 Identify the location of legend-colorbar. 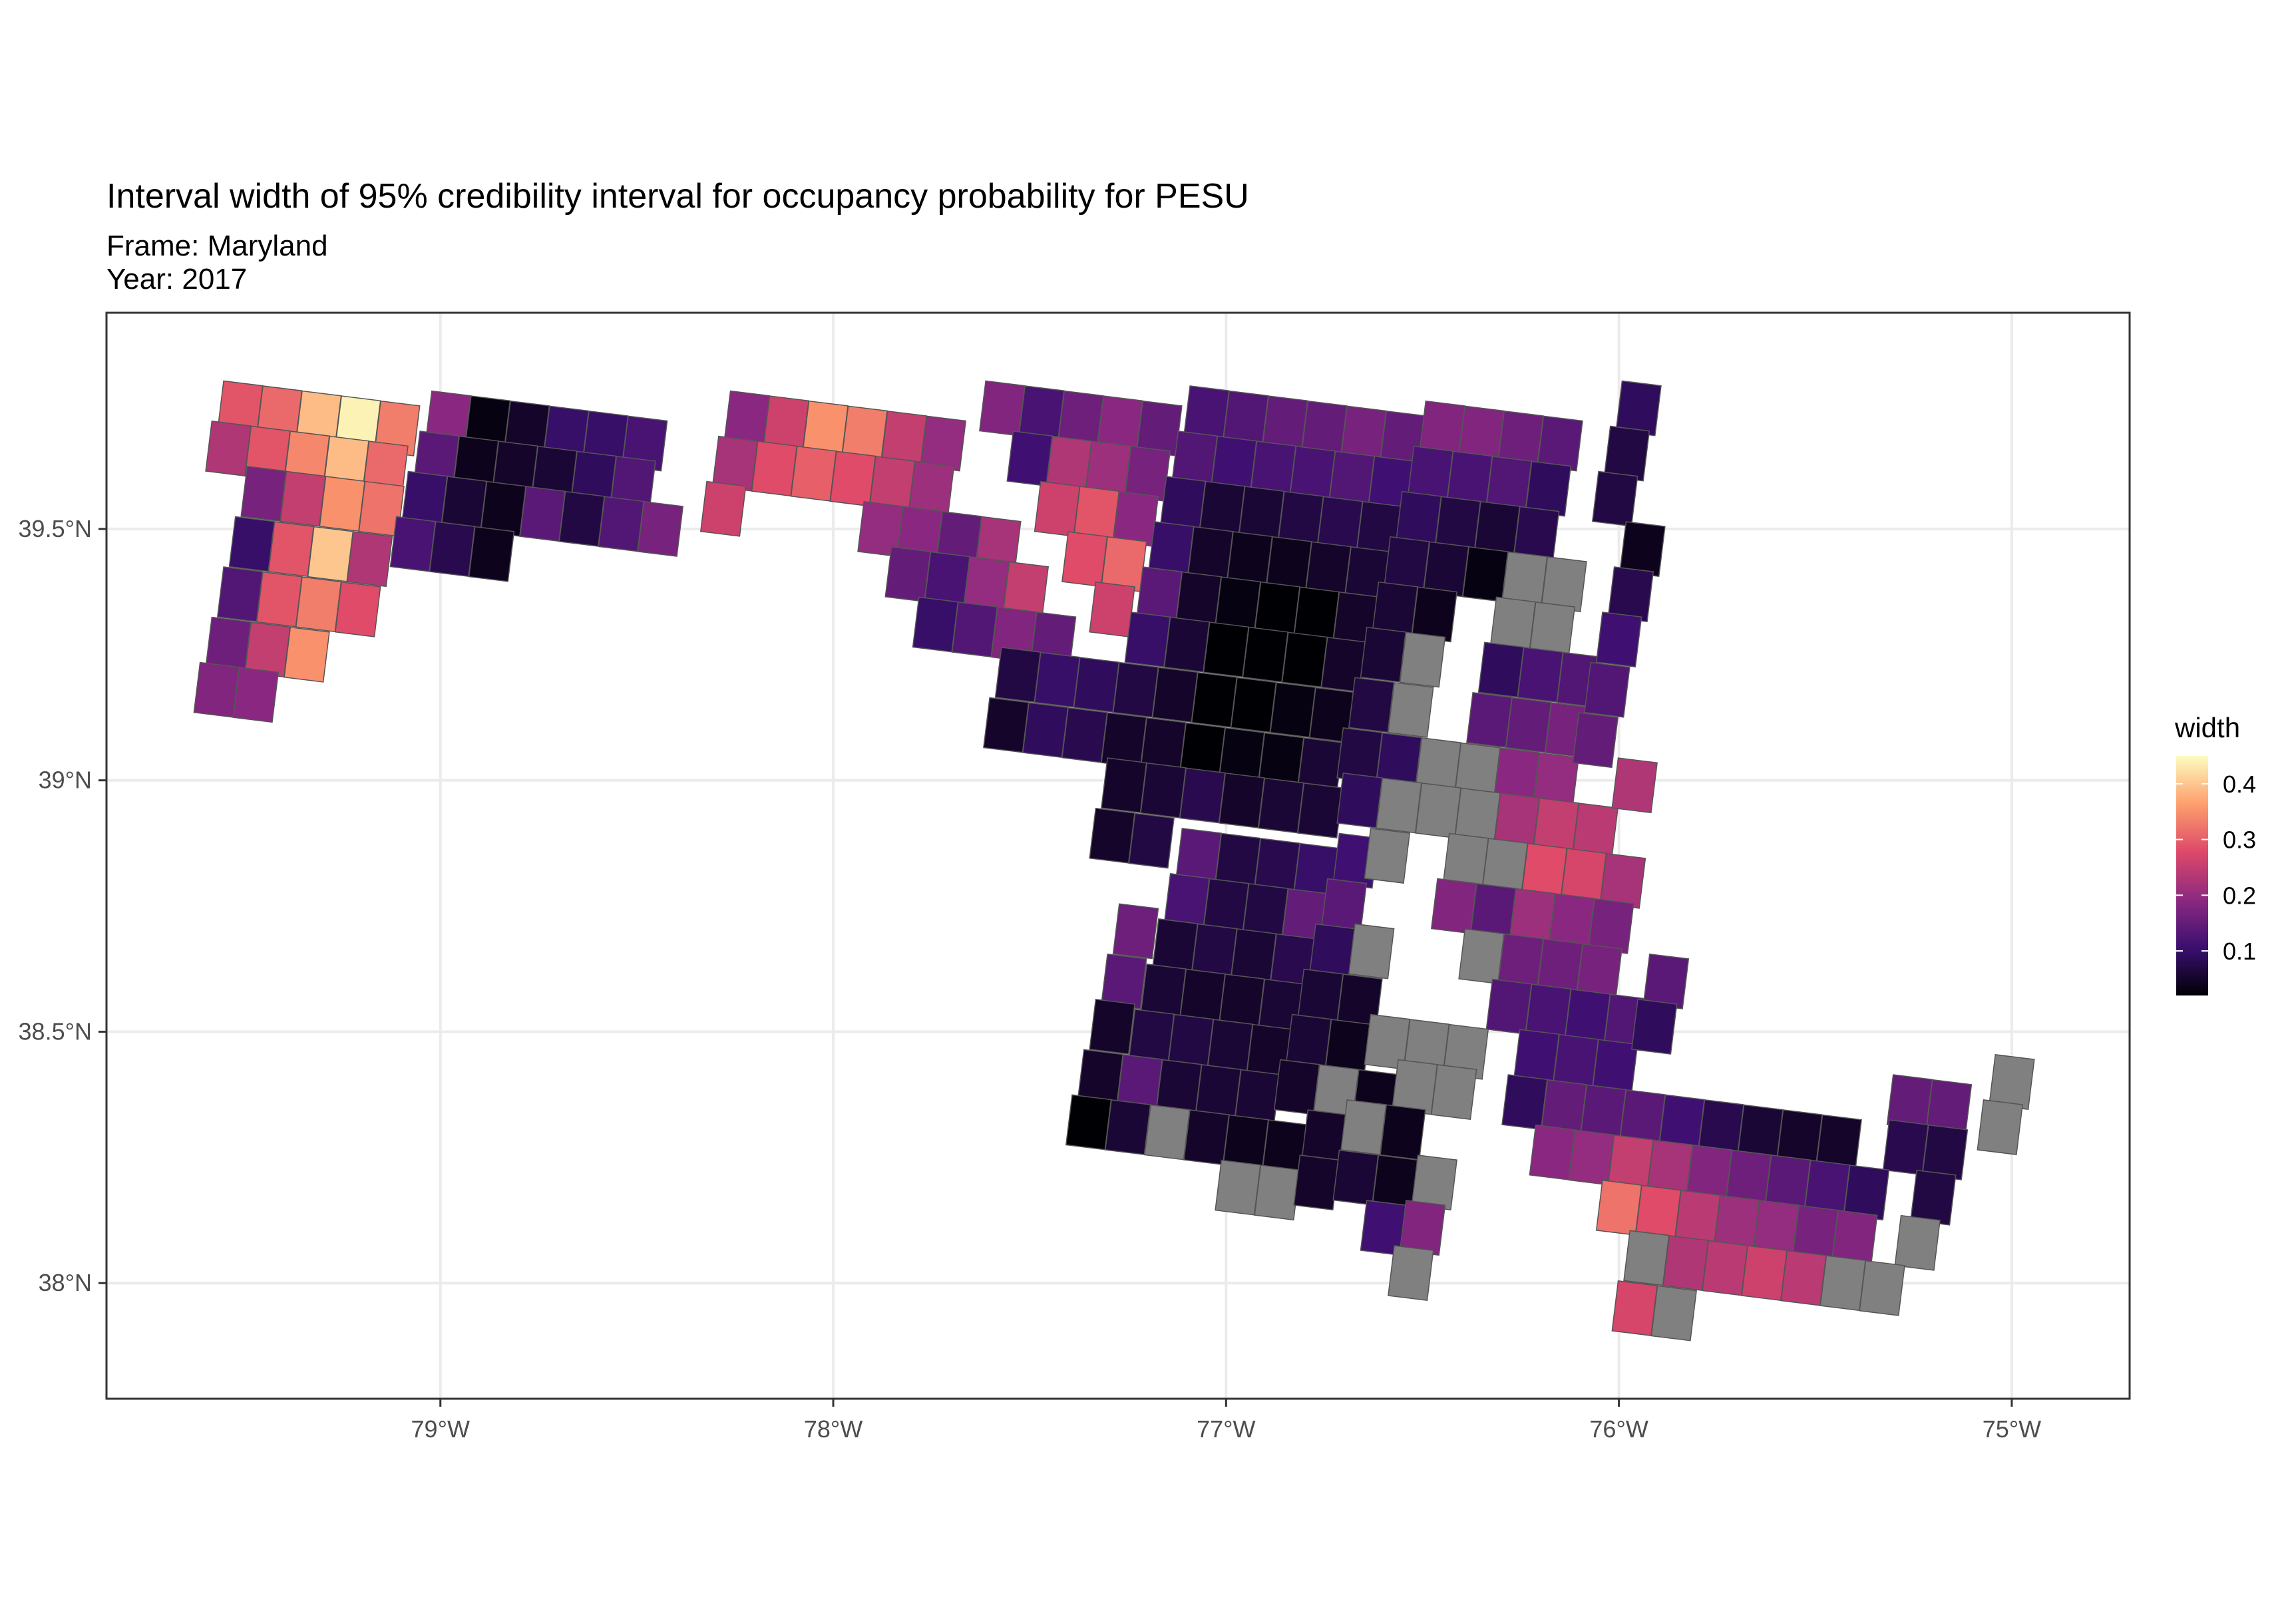
(2192, 875).